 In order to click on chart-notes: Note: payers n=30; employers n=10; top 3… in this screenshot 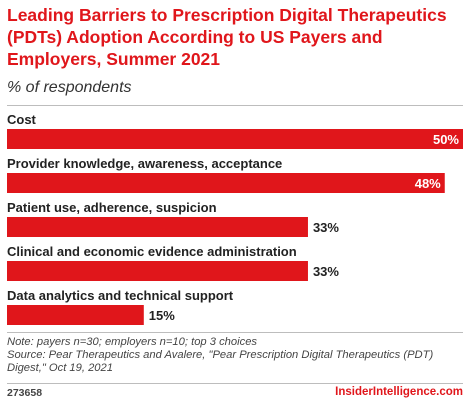, I will do `click(235, 355)`.